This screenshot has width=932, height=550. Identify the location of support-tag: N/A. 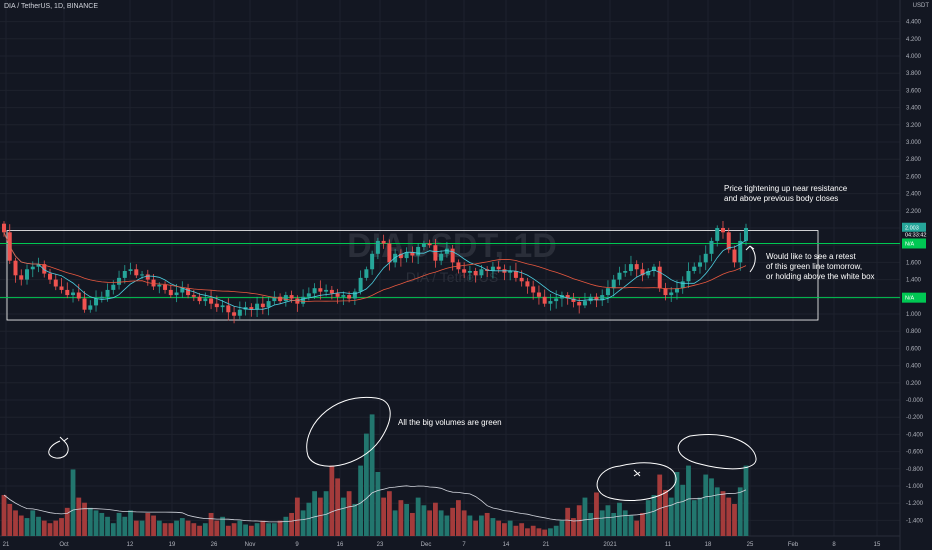
(910, 299).